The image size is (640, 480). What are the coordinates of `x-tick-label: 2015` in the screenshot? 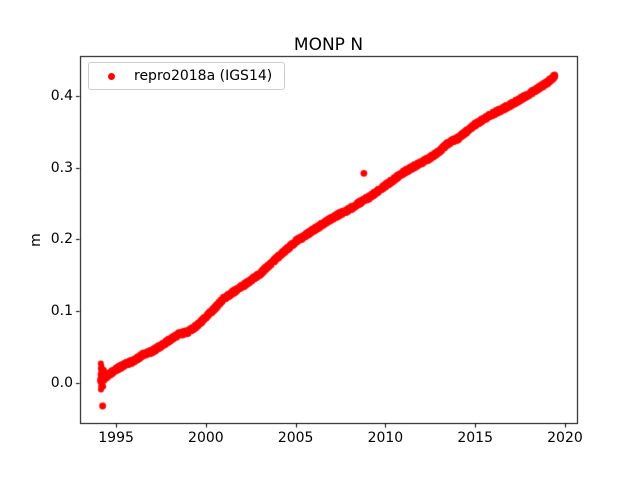 It's located at (475, 438).